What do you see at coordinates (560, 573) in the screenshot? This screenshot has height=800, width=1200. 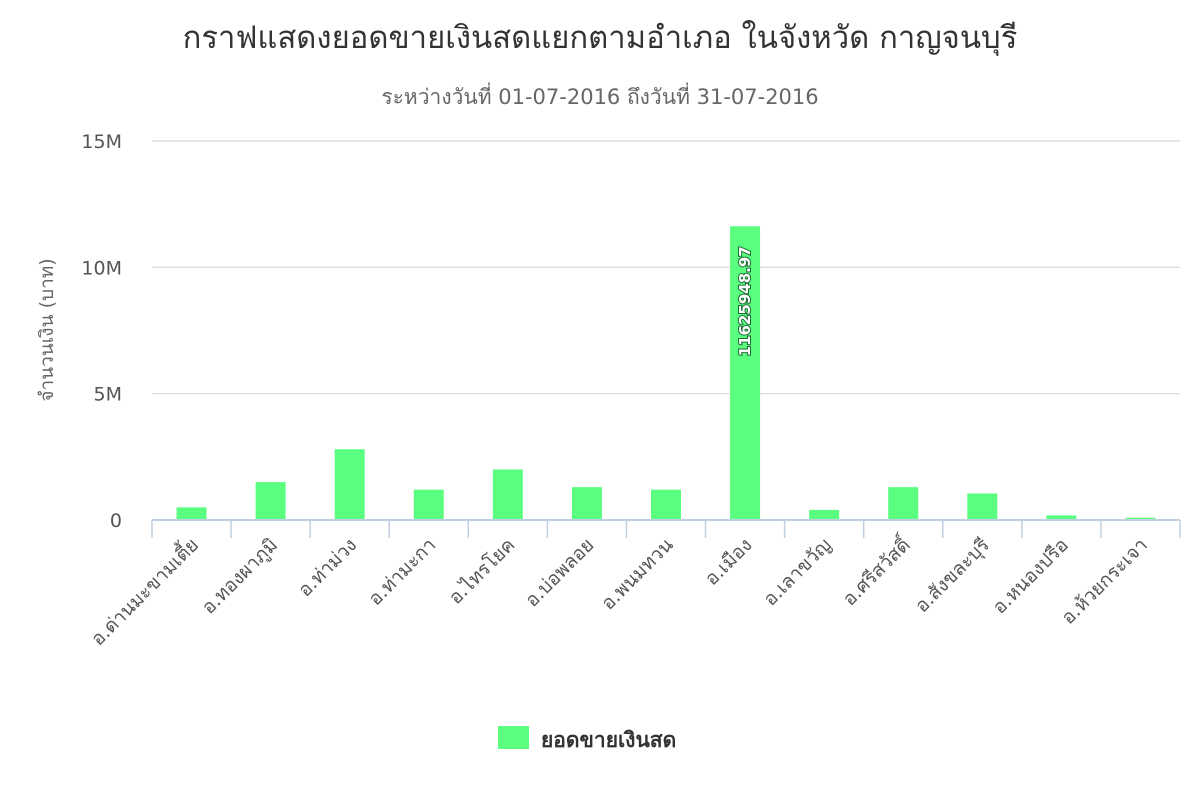 I see `x-tick-label: อ.บ่อพลอย` at bounding box center [560, 573].